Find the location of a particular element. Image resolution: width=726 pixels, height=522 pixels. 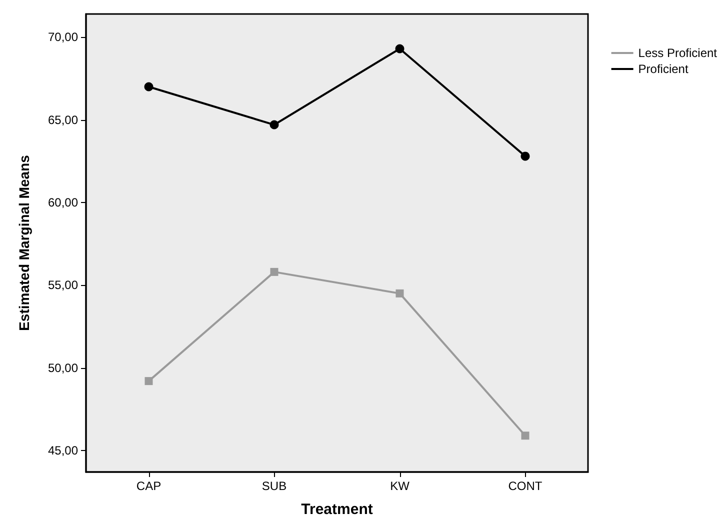

legend-label: Proficient is located at coordinates (663, 69).